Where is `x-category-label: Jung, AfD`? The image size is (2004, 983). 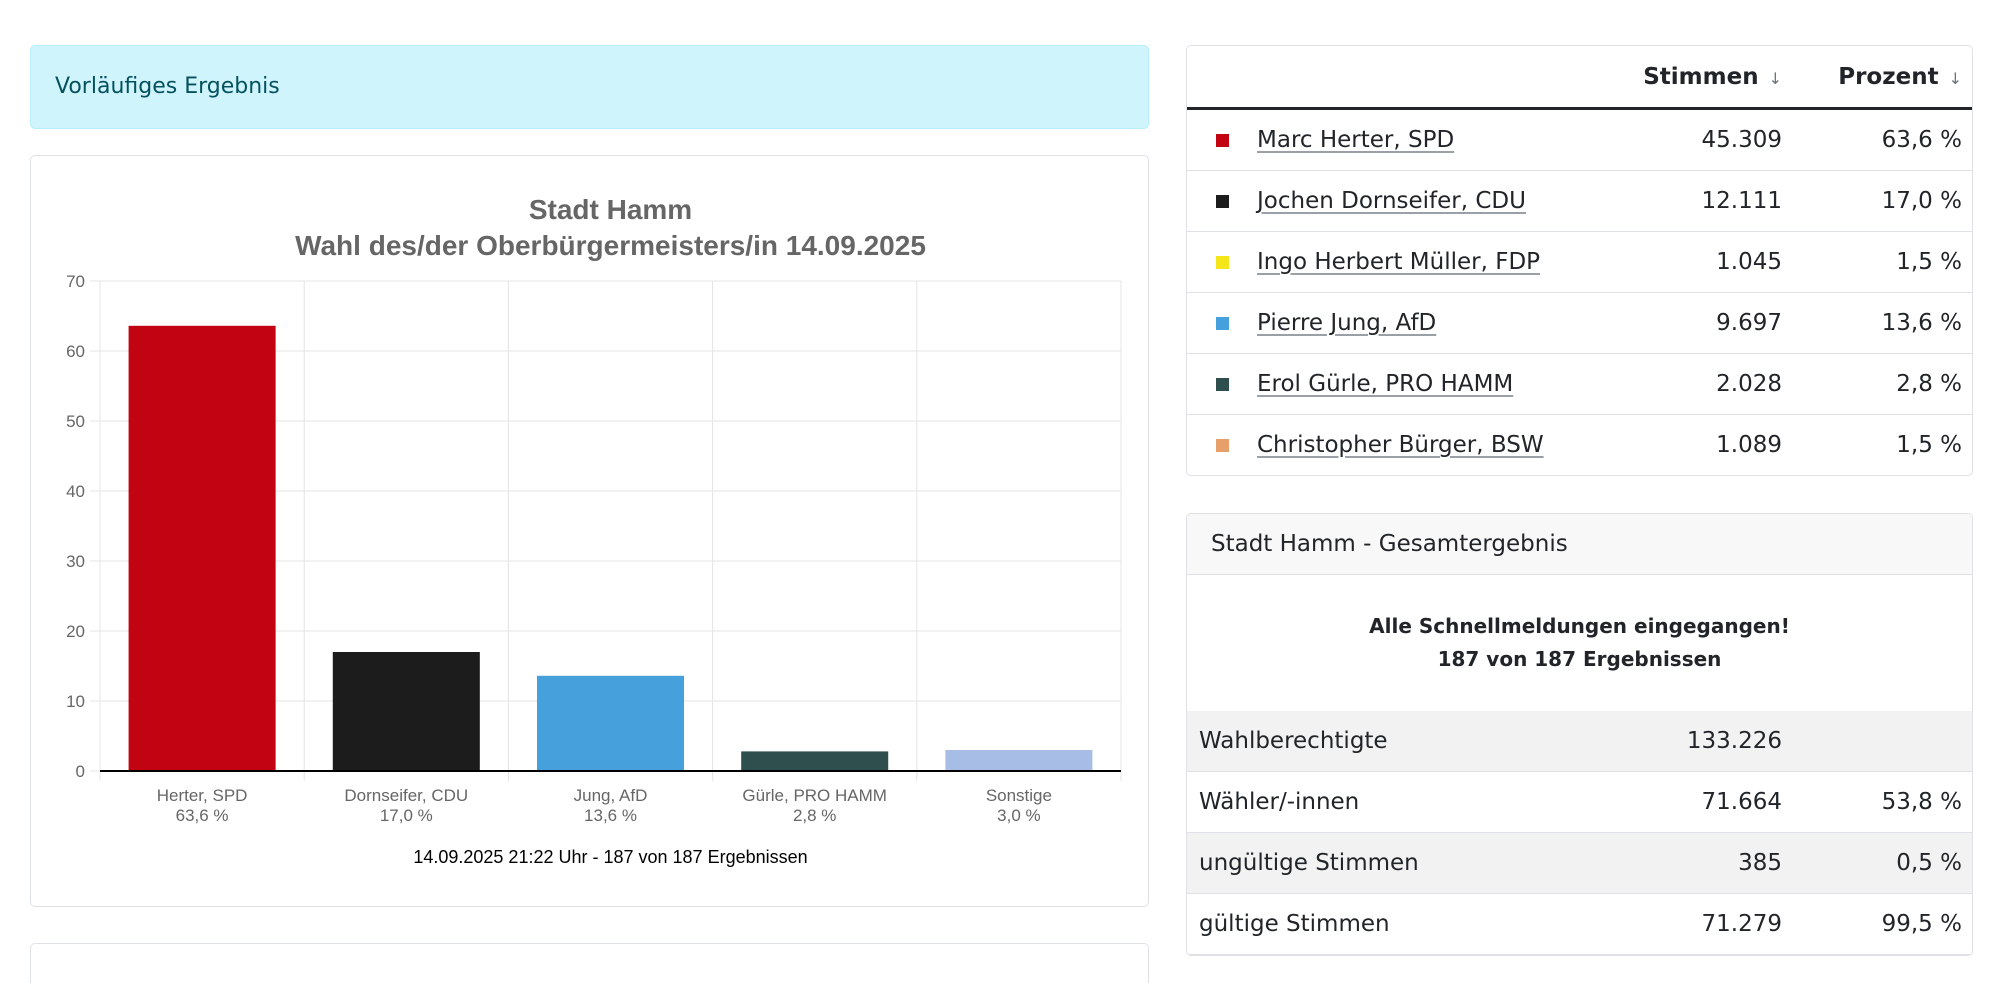 x-category-label: Jung, AfD is located at coordinates (611, 795).